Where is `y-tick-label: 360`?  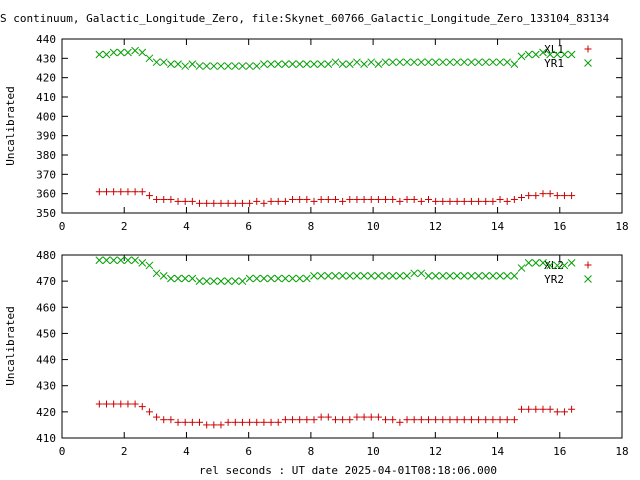 y-tick-label: 360 is located at coordinates (46, 194).